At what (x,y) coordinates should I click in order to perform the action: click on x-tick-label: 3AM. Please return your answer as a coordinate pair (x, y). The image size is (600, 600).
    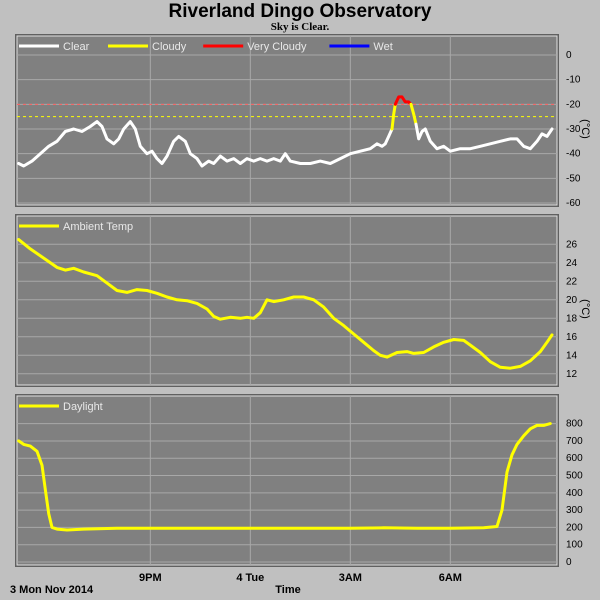
    Looking at the image, I should click on (350, 578).